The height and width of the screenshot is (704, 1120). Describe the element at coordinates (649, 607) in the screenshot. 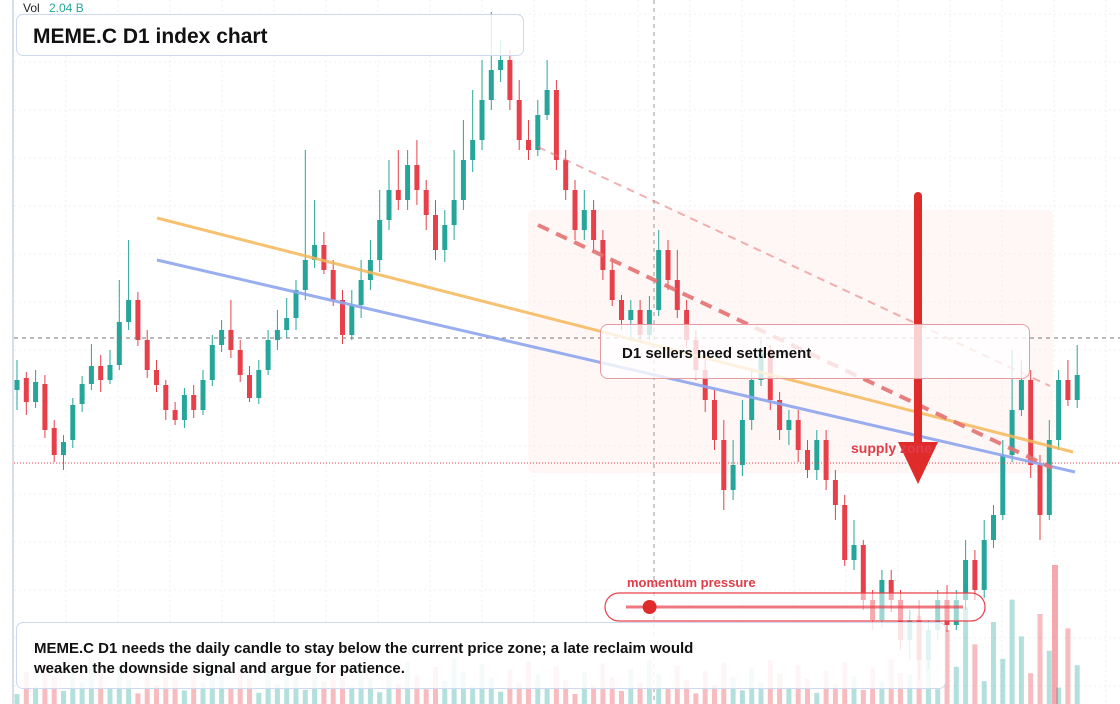

I see `momentum-knob-icon` at that location.